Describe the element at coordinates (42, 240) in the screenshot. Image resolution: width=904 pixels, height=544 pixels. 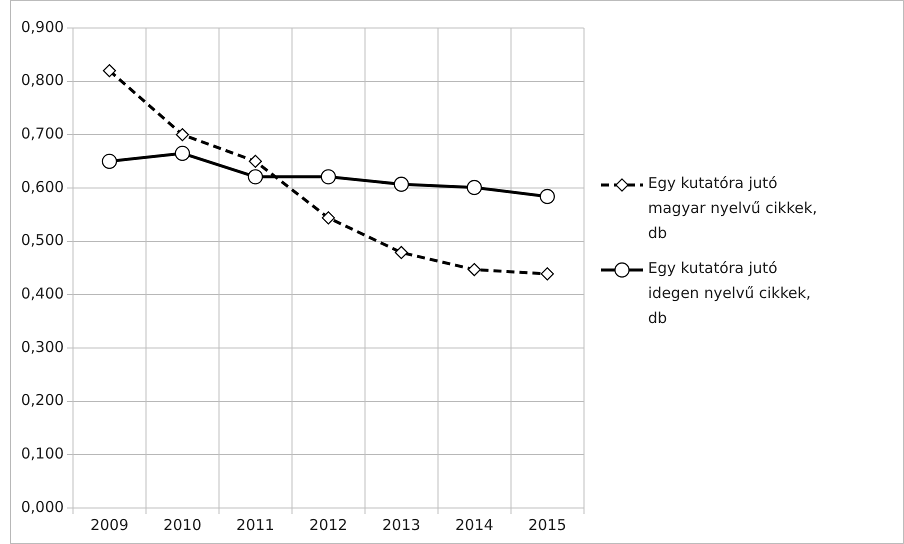
I see `y-tick-label: 0,500` at that location.